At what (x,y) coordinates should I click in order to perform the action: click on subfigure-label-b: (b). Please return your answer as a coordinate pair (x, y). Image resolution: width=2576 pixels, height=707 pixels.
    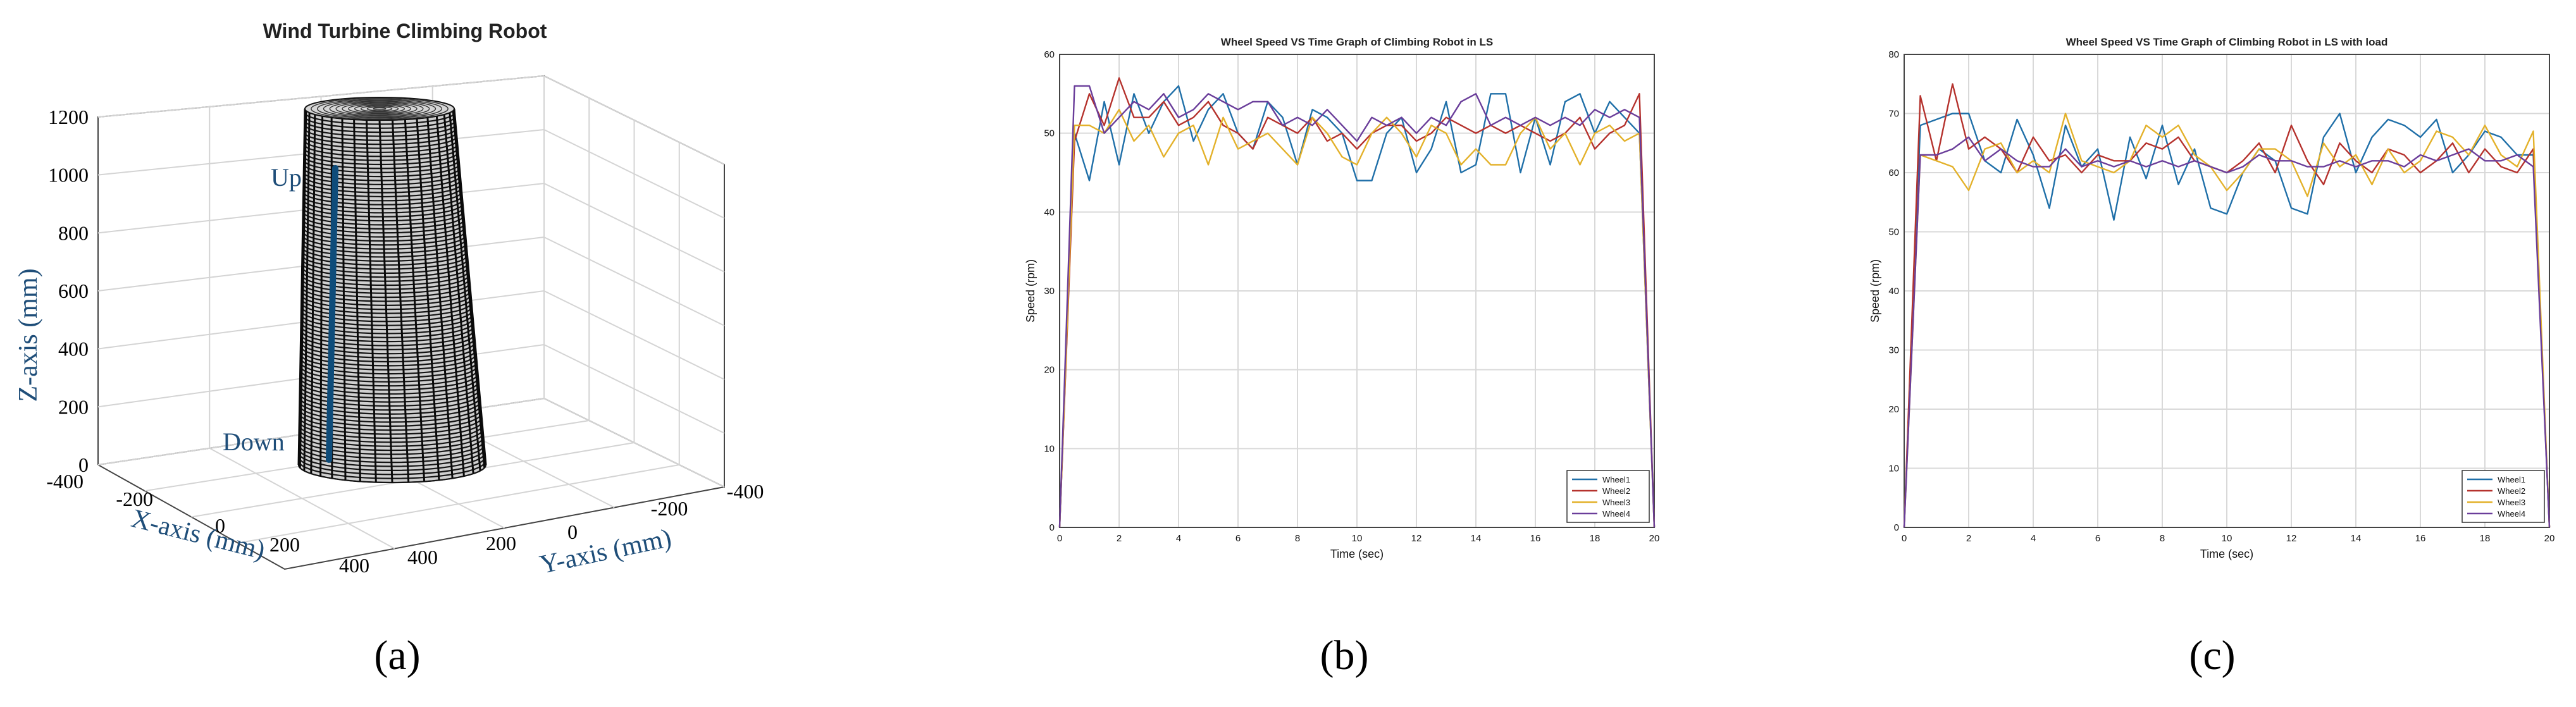
    Looking at the image, I should click on (1345, 655).